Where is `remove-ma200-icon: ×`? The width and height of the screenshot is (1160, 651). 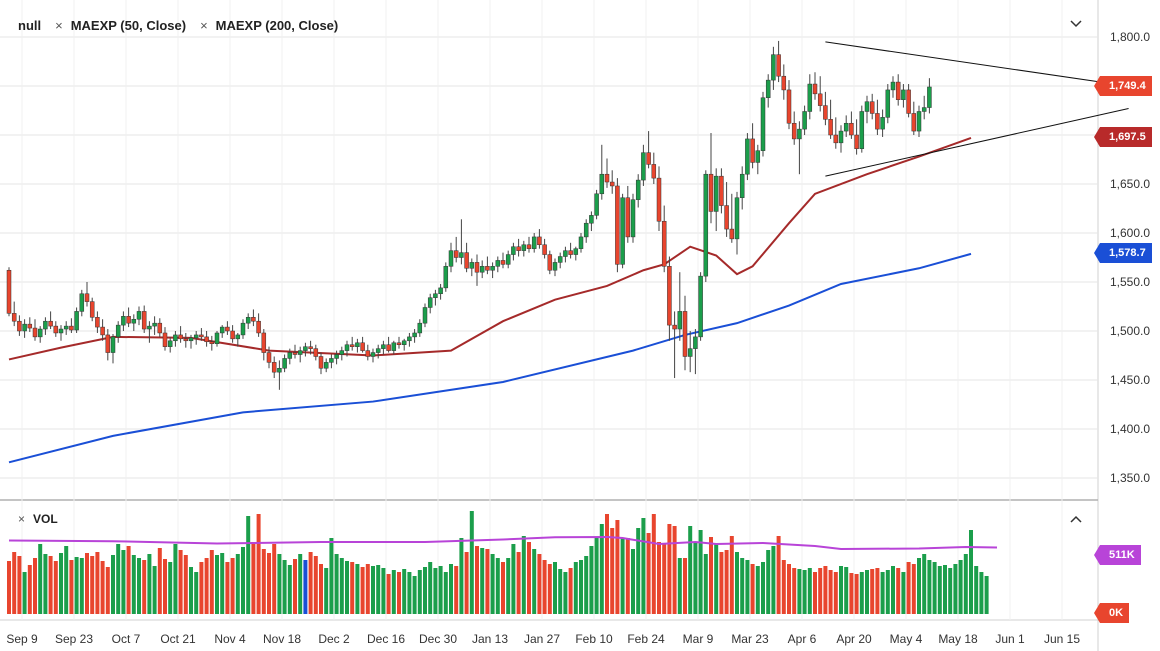
remove-ma200-icon: × is located at coordinates (204, 25).